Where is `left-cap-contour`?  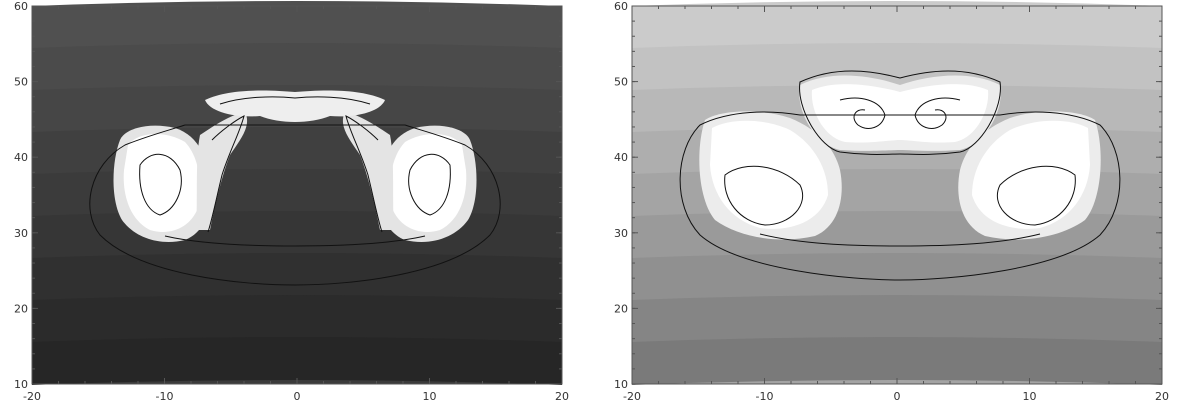
left-cap-contour is located at coordinates (295, 100).